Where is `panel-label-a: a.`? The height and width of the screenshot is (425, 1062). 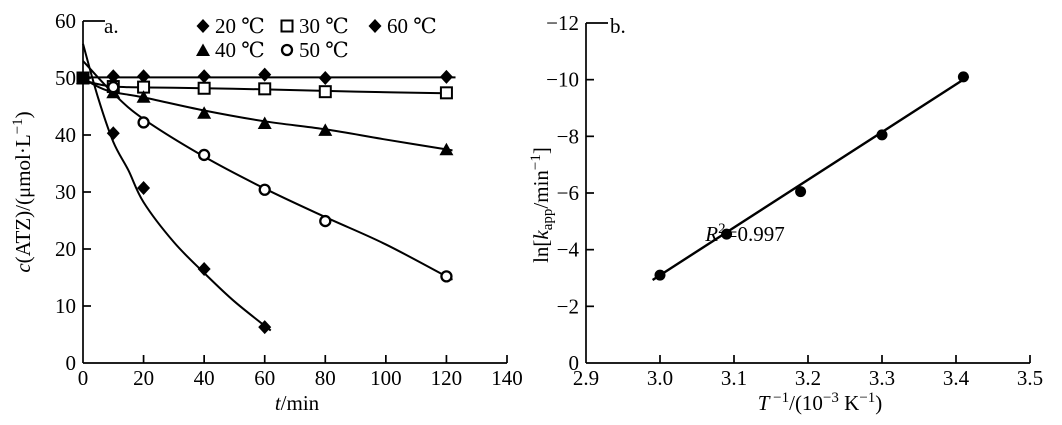 panel-label-a: a. is located at coordinates (111, 26).